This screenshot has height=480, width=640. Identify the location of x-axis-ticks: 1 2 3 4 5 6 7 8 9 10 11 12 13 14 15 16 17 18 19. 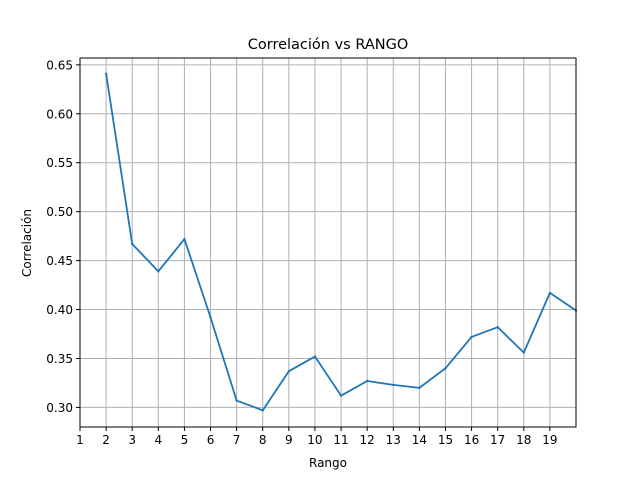
(317, 437).